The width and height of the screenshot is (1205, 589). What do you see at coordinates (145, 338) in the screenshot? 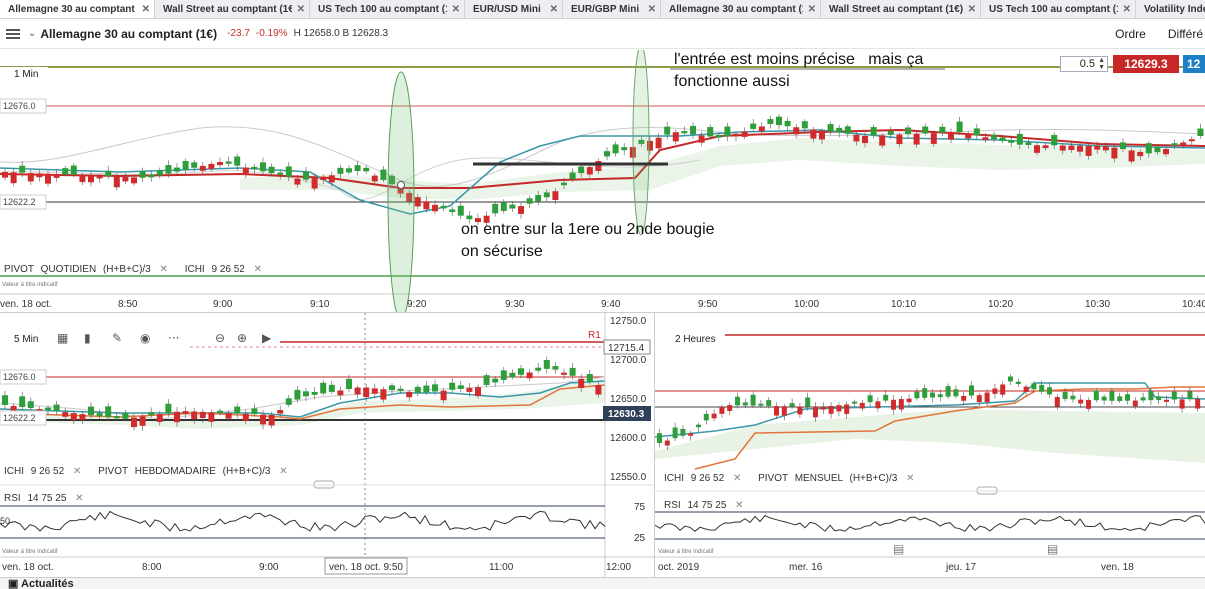
I see `eye-icon: ◉` at bounding box center [145, 338].